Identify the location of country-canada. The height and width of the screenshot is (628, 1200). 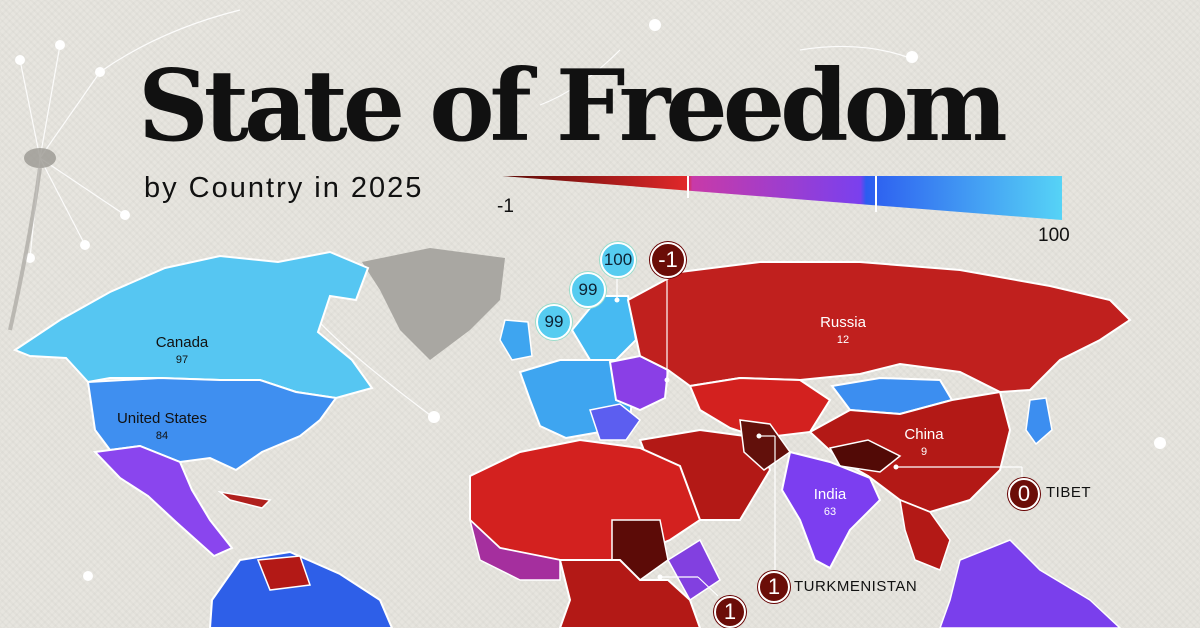
(193, 325).